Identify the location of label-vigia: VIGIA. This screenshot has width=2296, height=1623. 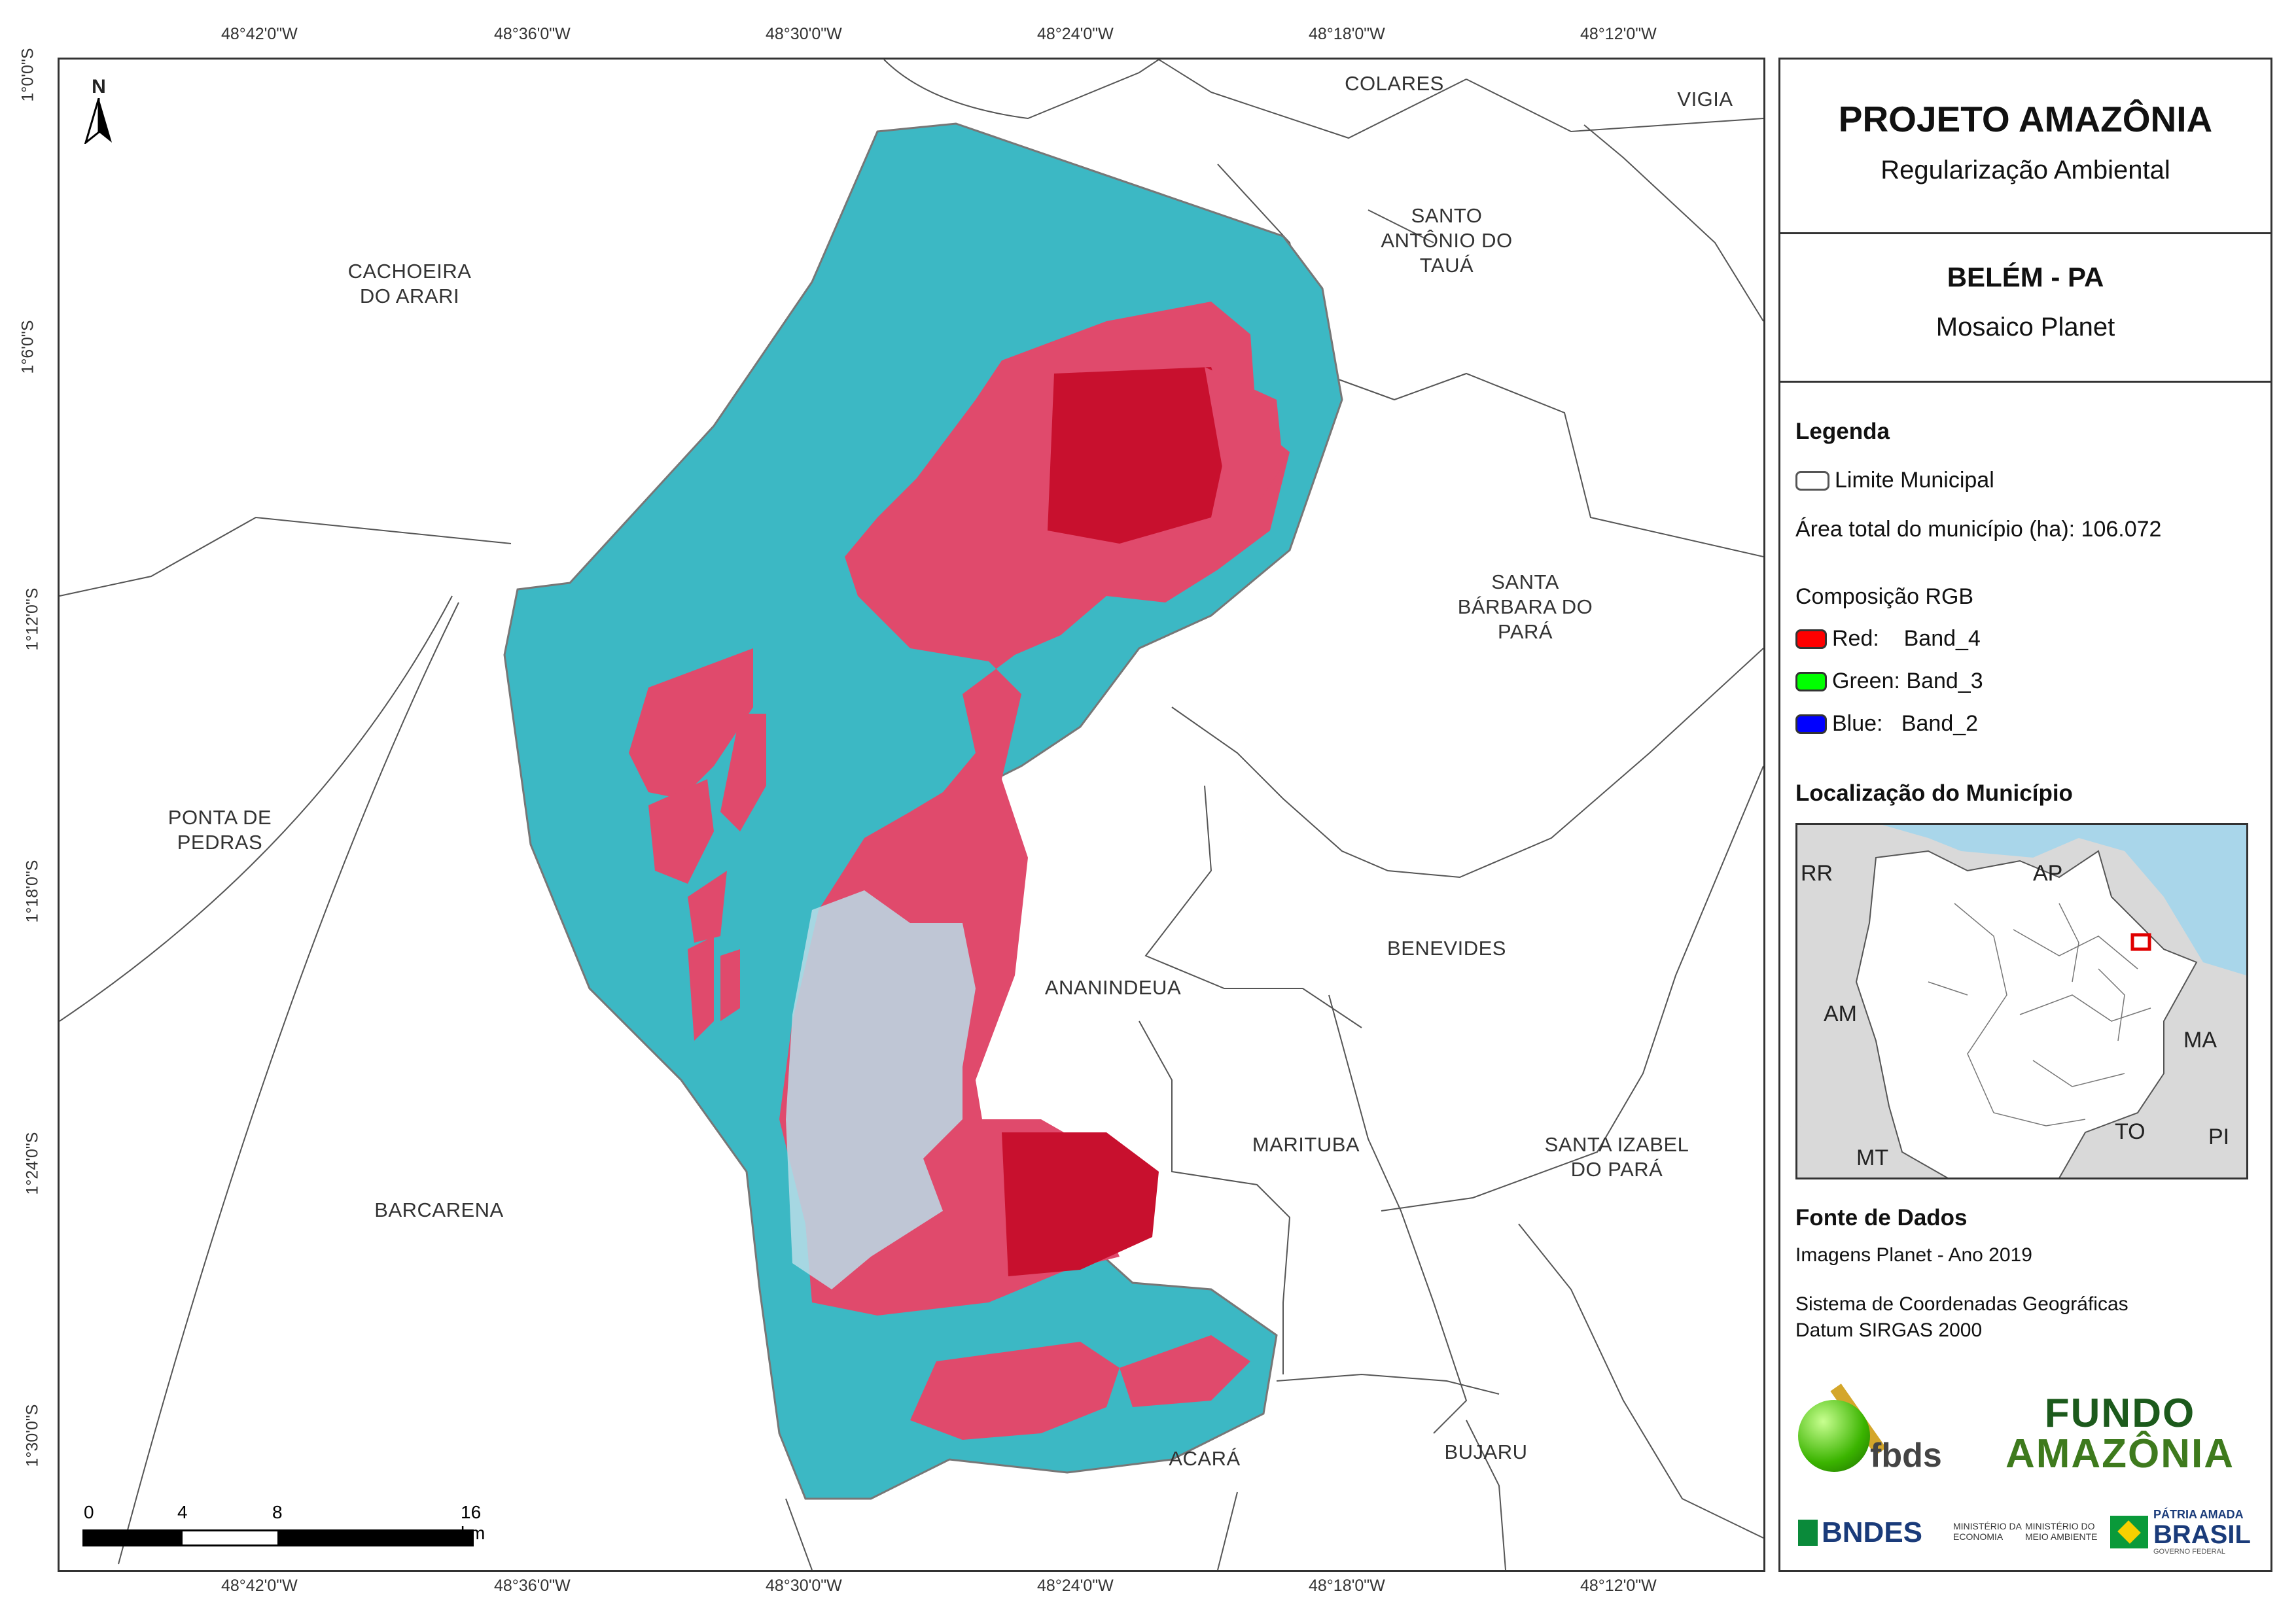
(1705, 99).